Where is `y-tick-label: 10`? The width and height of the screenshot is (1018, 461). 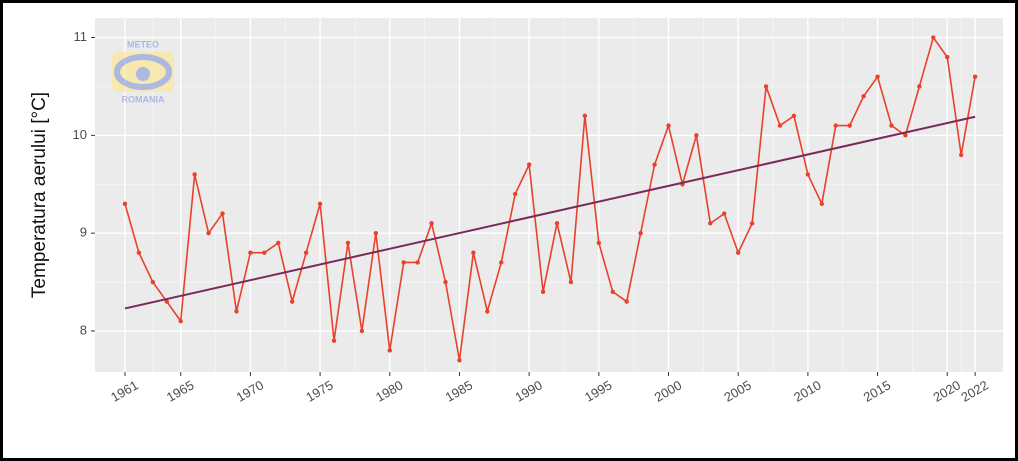
y-tick-label: 10 is located at coordinates (80, 134).